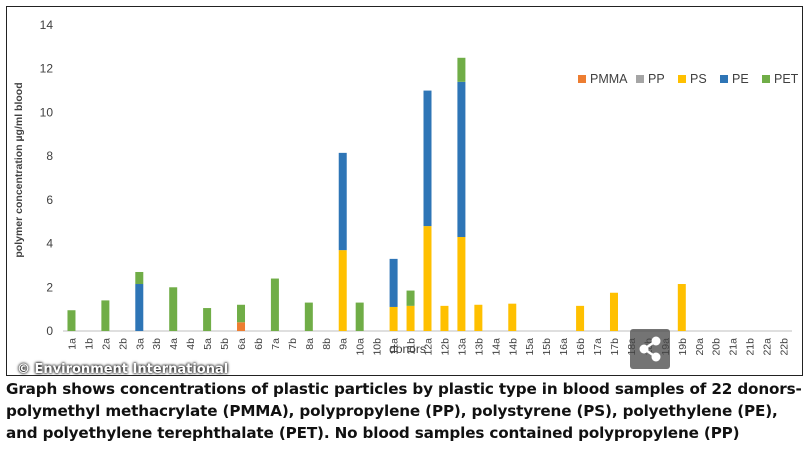 The image size is (809, 453). I want to click on y-tick-label: 10, so click(47, 112).